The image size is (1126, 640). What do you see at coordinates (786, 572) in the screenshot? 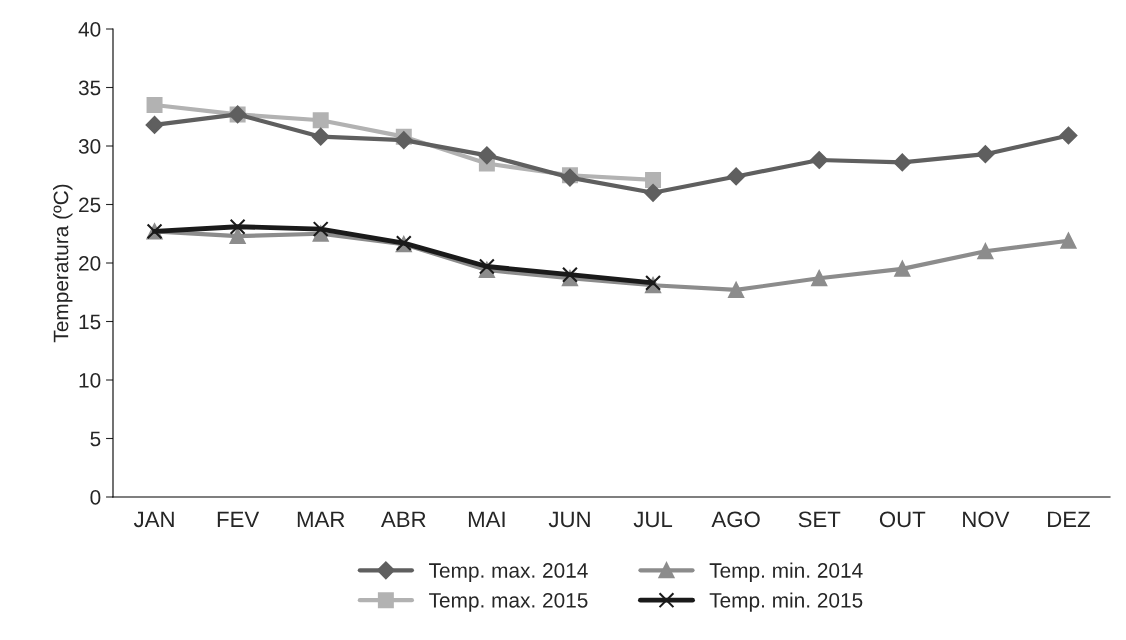
I see `legend-label: Temp. min. 2014` at bounding box center [786, 572].